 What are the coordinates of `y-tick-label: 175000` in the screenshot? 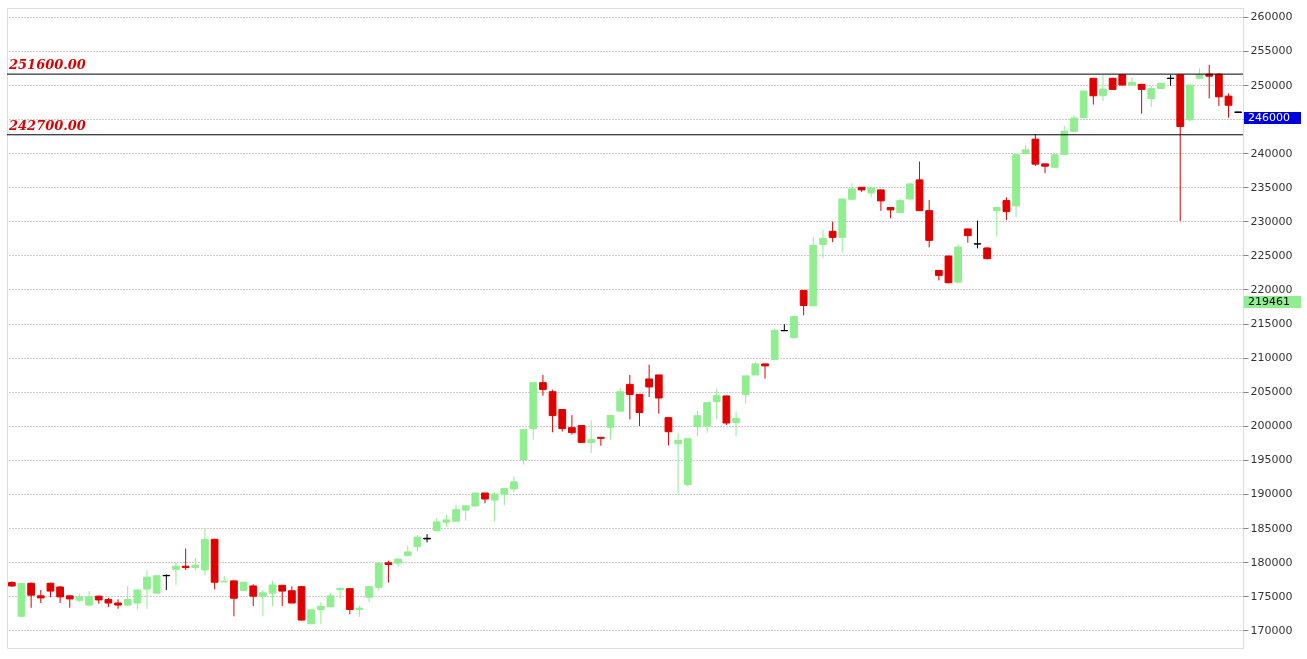 It's located at (1271, 596).